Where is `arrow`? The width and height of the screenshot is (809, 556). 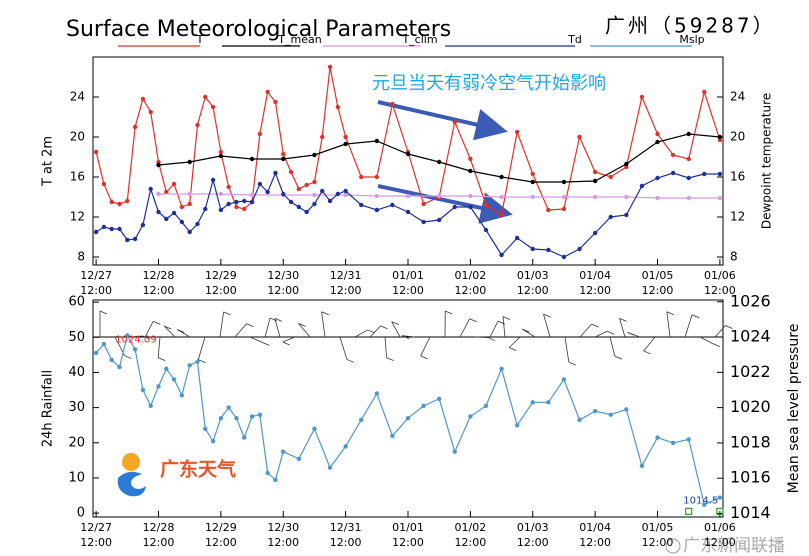
arrow is located at coordinates (442, 120).